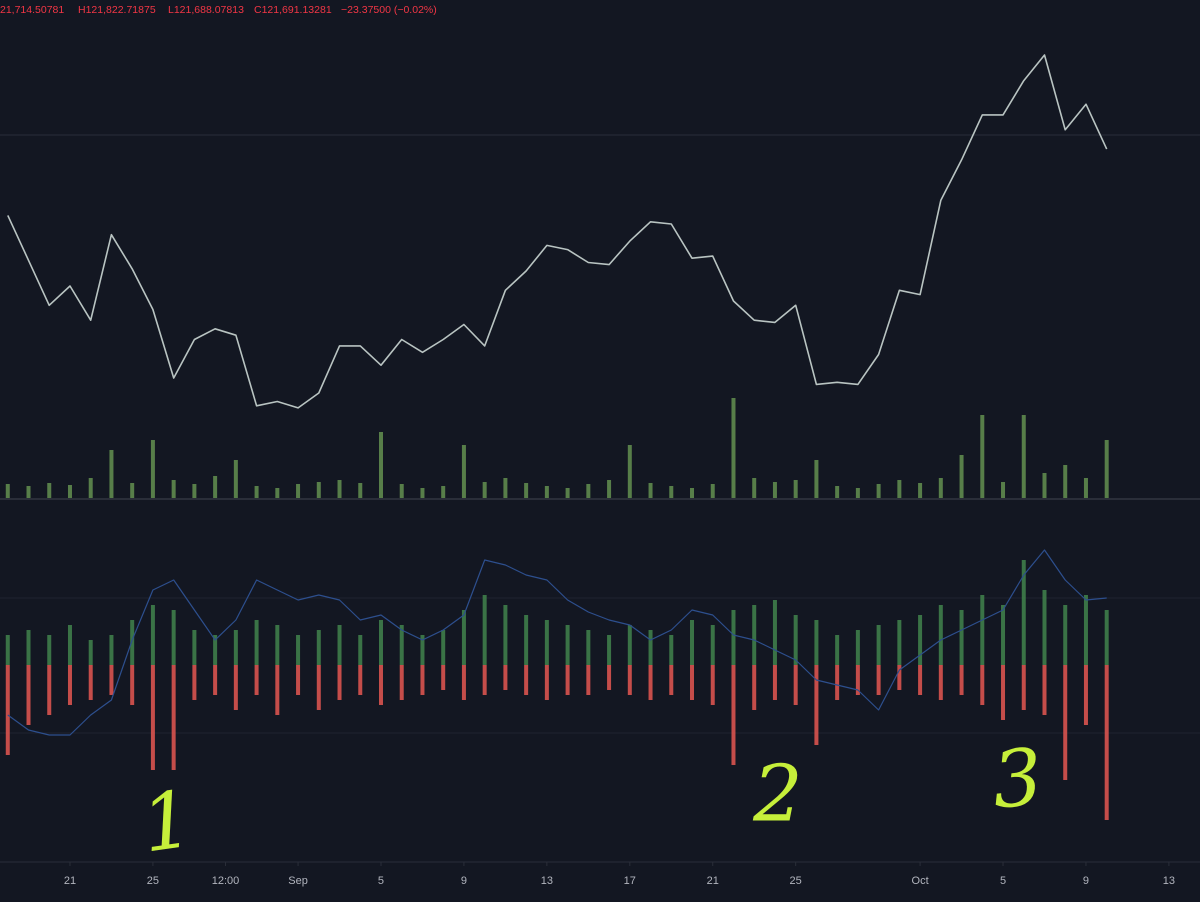 Image resolution: width=1200 pixels, height=902 pixels. I want to click on x-tick-label: Sep, so click(298, 881).